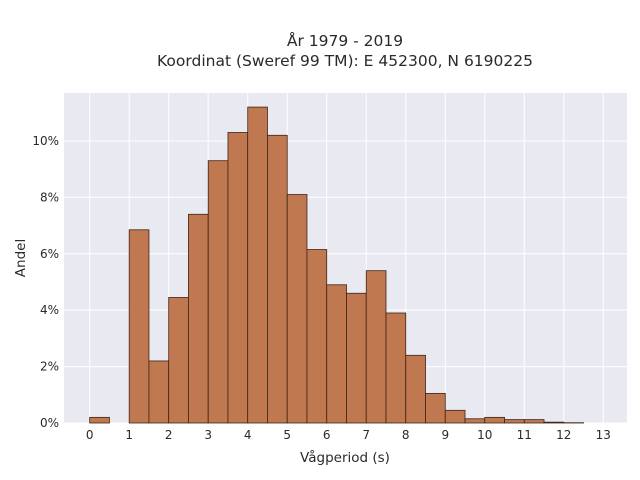 The width and height of the screenshot is (640, 480). Describe the element at coordinates (49, 254) in the screenshot. I see `y-tick-label: 6%` at that location.